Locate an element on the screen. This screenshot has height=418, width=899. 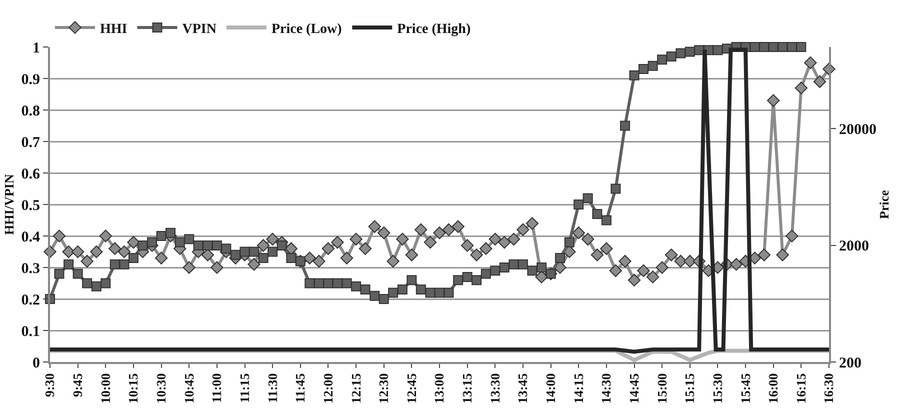
x-tick-label: 15:45 is located at coordinates (745, 388).